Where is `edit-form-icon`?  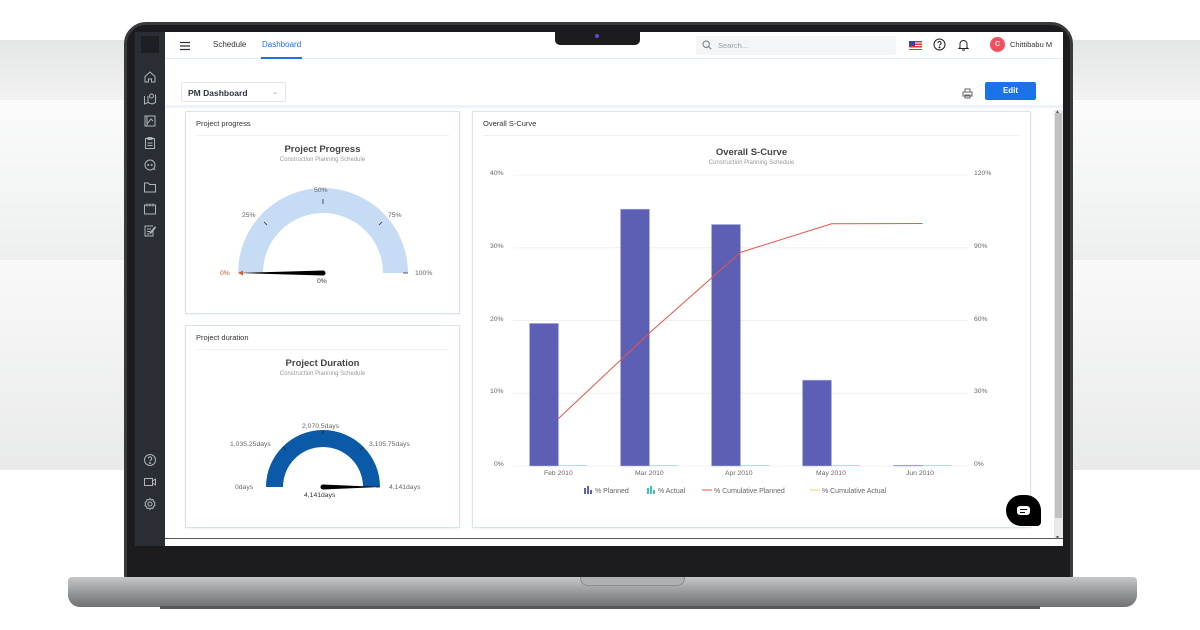 edit-form-icon is located at coordinates (150, 231).